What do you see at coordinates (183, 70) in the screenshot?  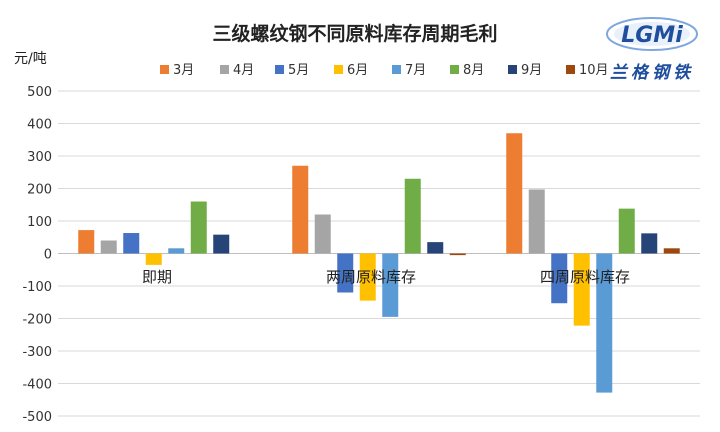 I see `legend-label: 3月` at bounding box center [183, 70].